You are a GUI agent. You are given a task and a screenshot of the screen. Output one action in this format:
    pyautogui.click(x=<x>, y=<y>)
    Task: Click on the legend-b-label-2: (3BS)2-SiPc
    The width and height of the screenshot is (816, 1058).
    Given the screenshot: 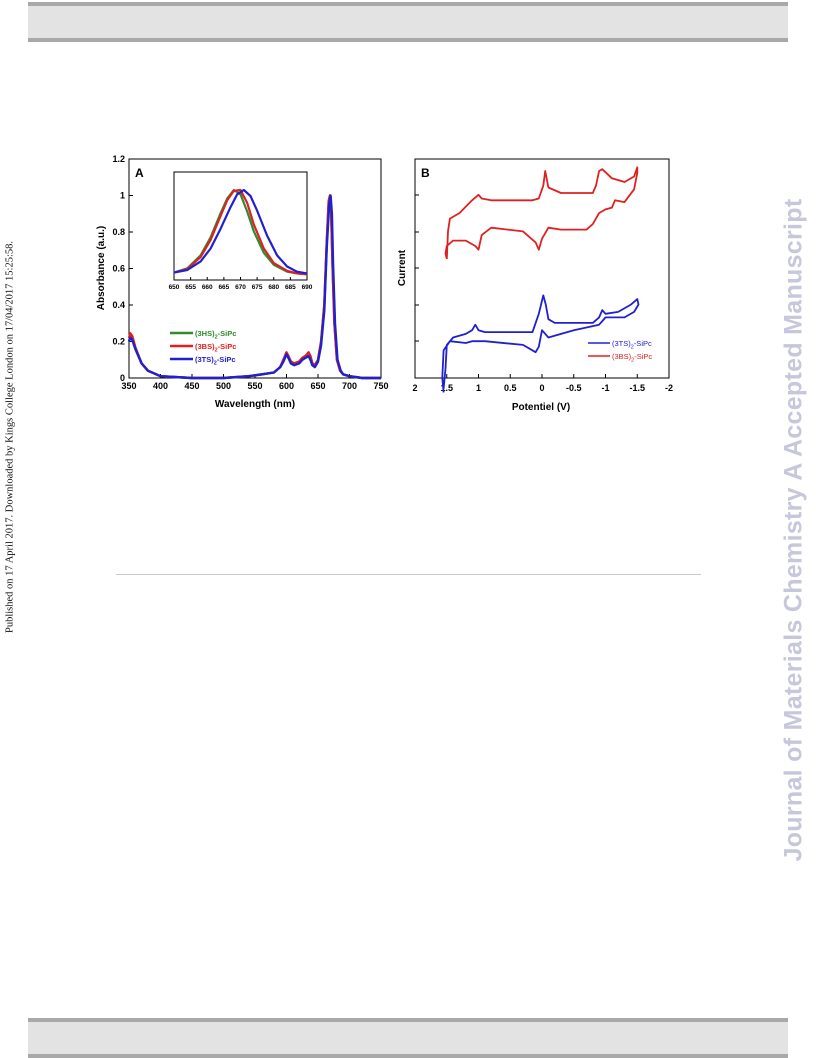 What is the action you would take?
    pyautogui.click(x=632, y=358)
    